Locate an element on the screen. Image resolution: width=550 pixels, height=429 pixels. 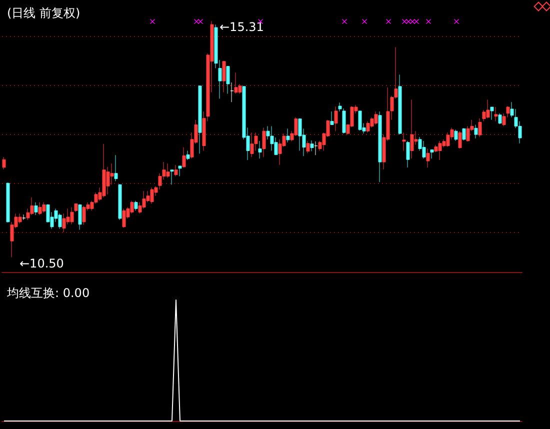
chart-title: 均线互换: 0.00 is located at coordinates (48, 293).